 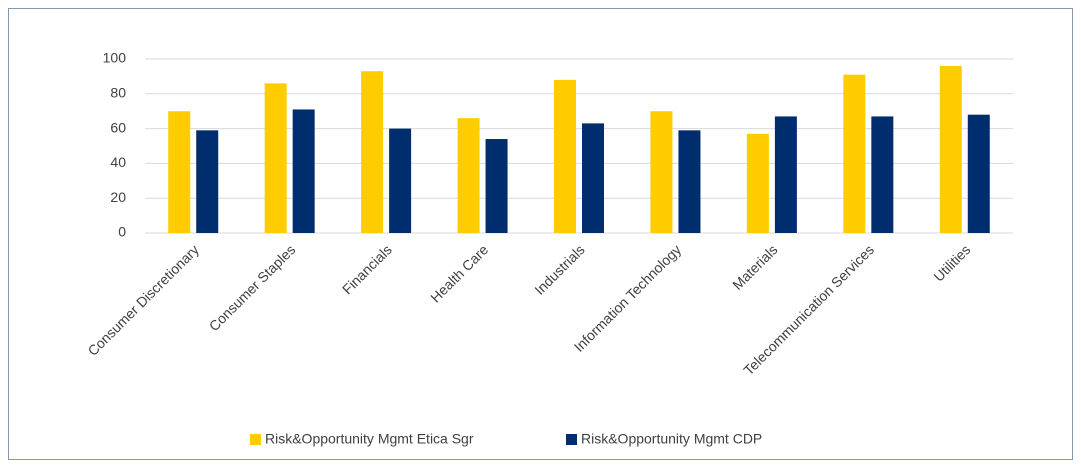 What do you see at coordinates (671, 439) in the screenshot?
I see `legend-label: Risk&Opportunity Mgmt CDP` at bounding box center [671, 439].